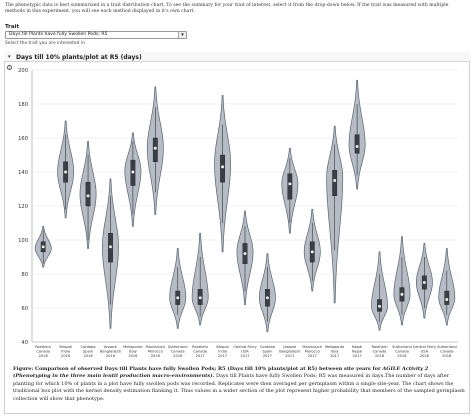 The width and height of the screenshot is (474, 418). I want to click on trait-label: Trait, so click(12, 27).